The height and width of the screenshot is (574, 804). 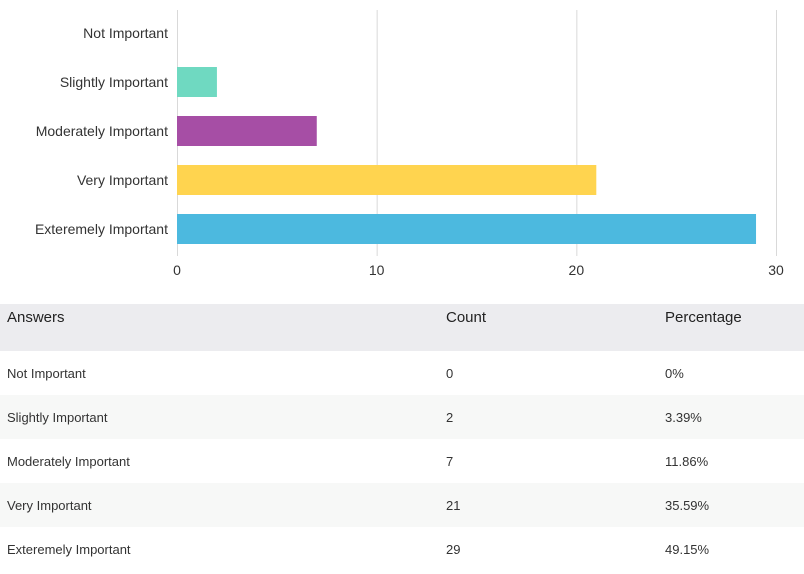 What do you see at coordinates (102, 131) in the screenshot?
I see `y-tick-label: Moderately Important` at bounding box center [102, 131].